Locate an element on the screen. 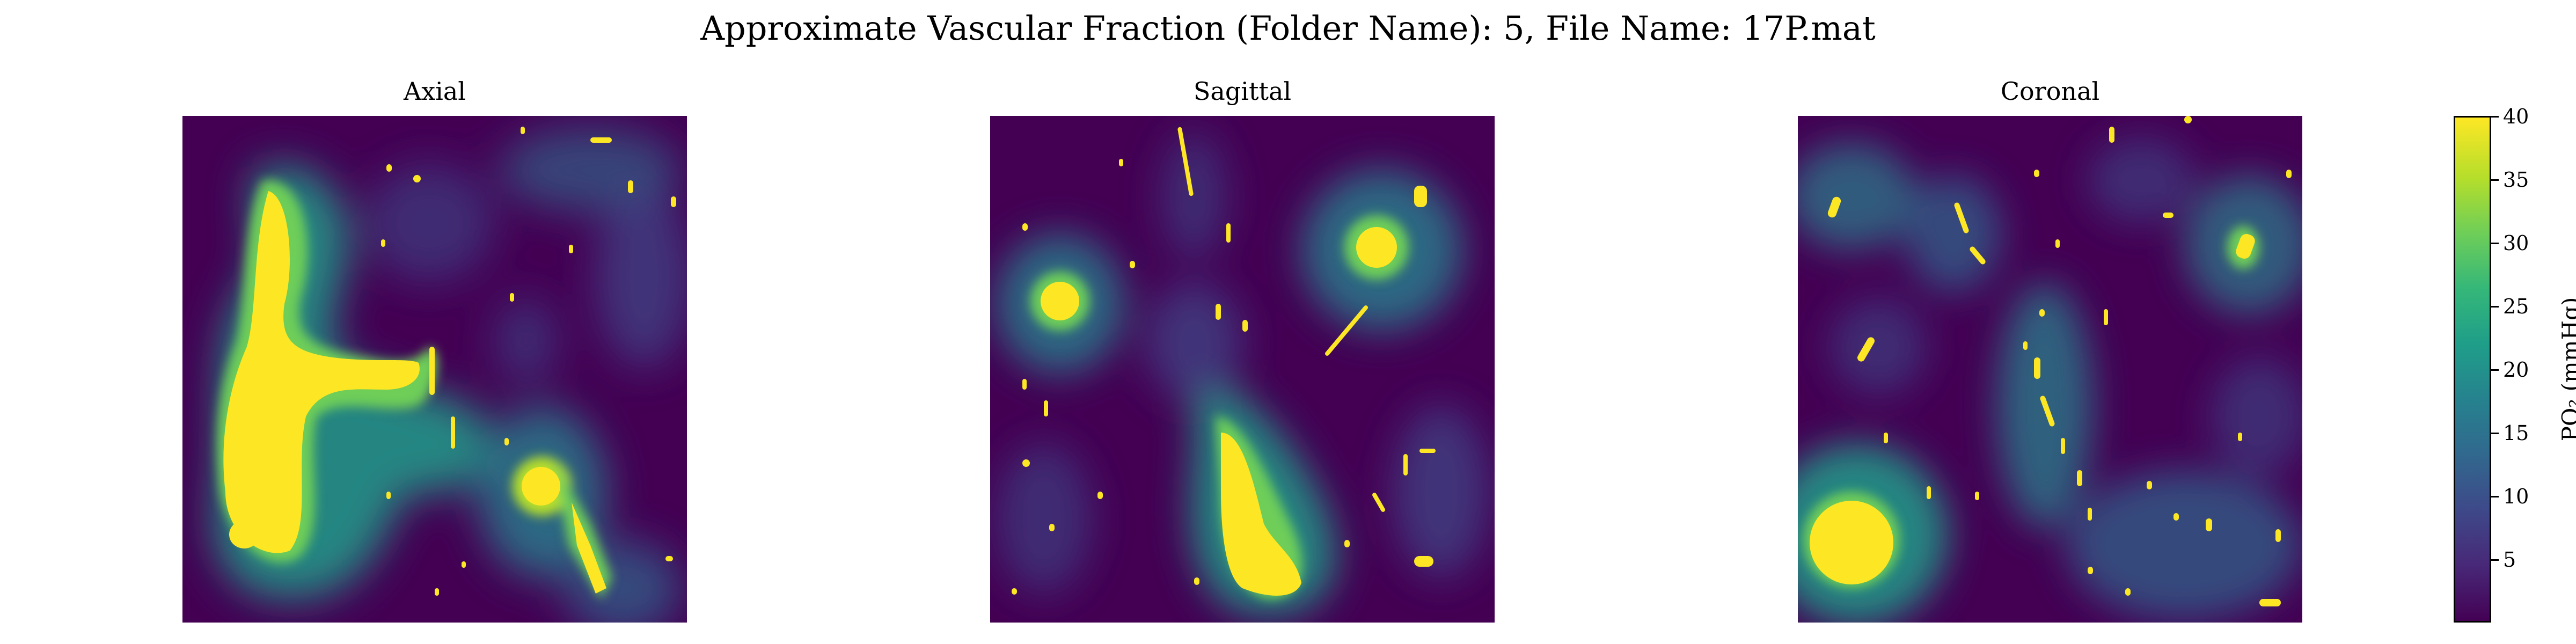  colorbar-tick-label: 20 is located at coordinates (2516, 370).